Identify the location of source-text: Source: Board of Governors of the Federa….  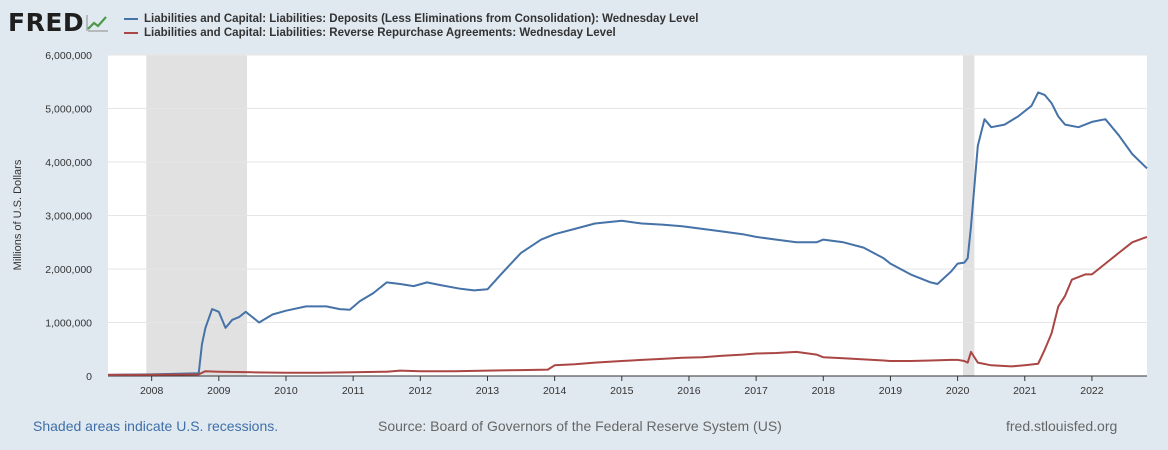
(580, 426).